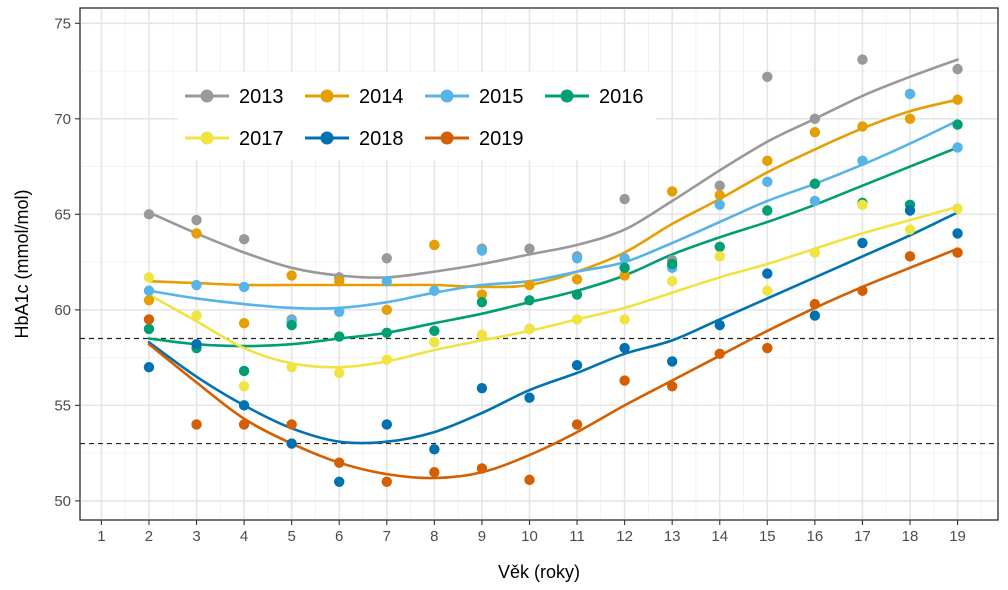 The image size is (1008, 590). I want to click on legend-key-point-2014, so click(327, 96).